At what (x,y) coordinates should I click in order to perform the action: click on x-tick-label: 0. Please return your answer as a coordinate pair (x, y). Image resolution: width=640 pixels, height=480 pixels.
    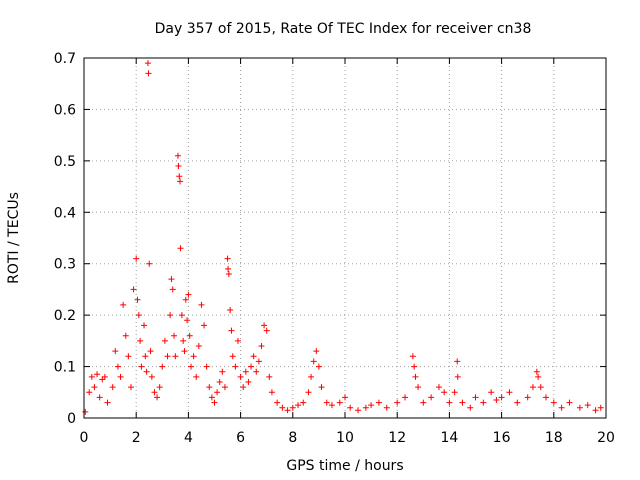
    Looking at the image, I should click on (84, 438).